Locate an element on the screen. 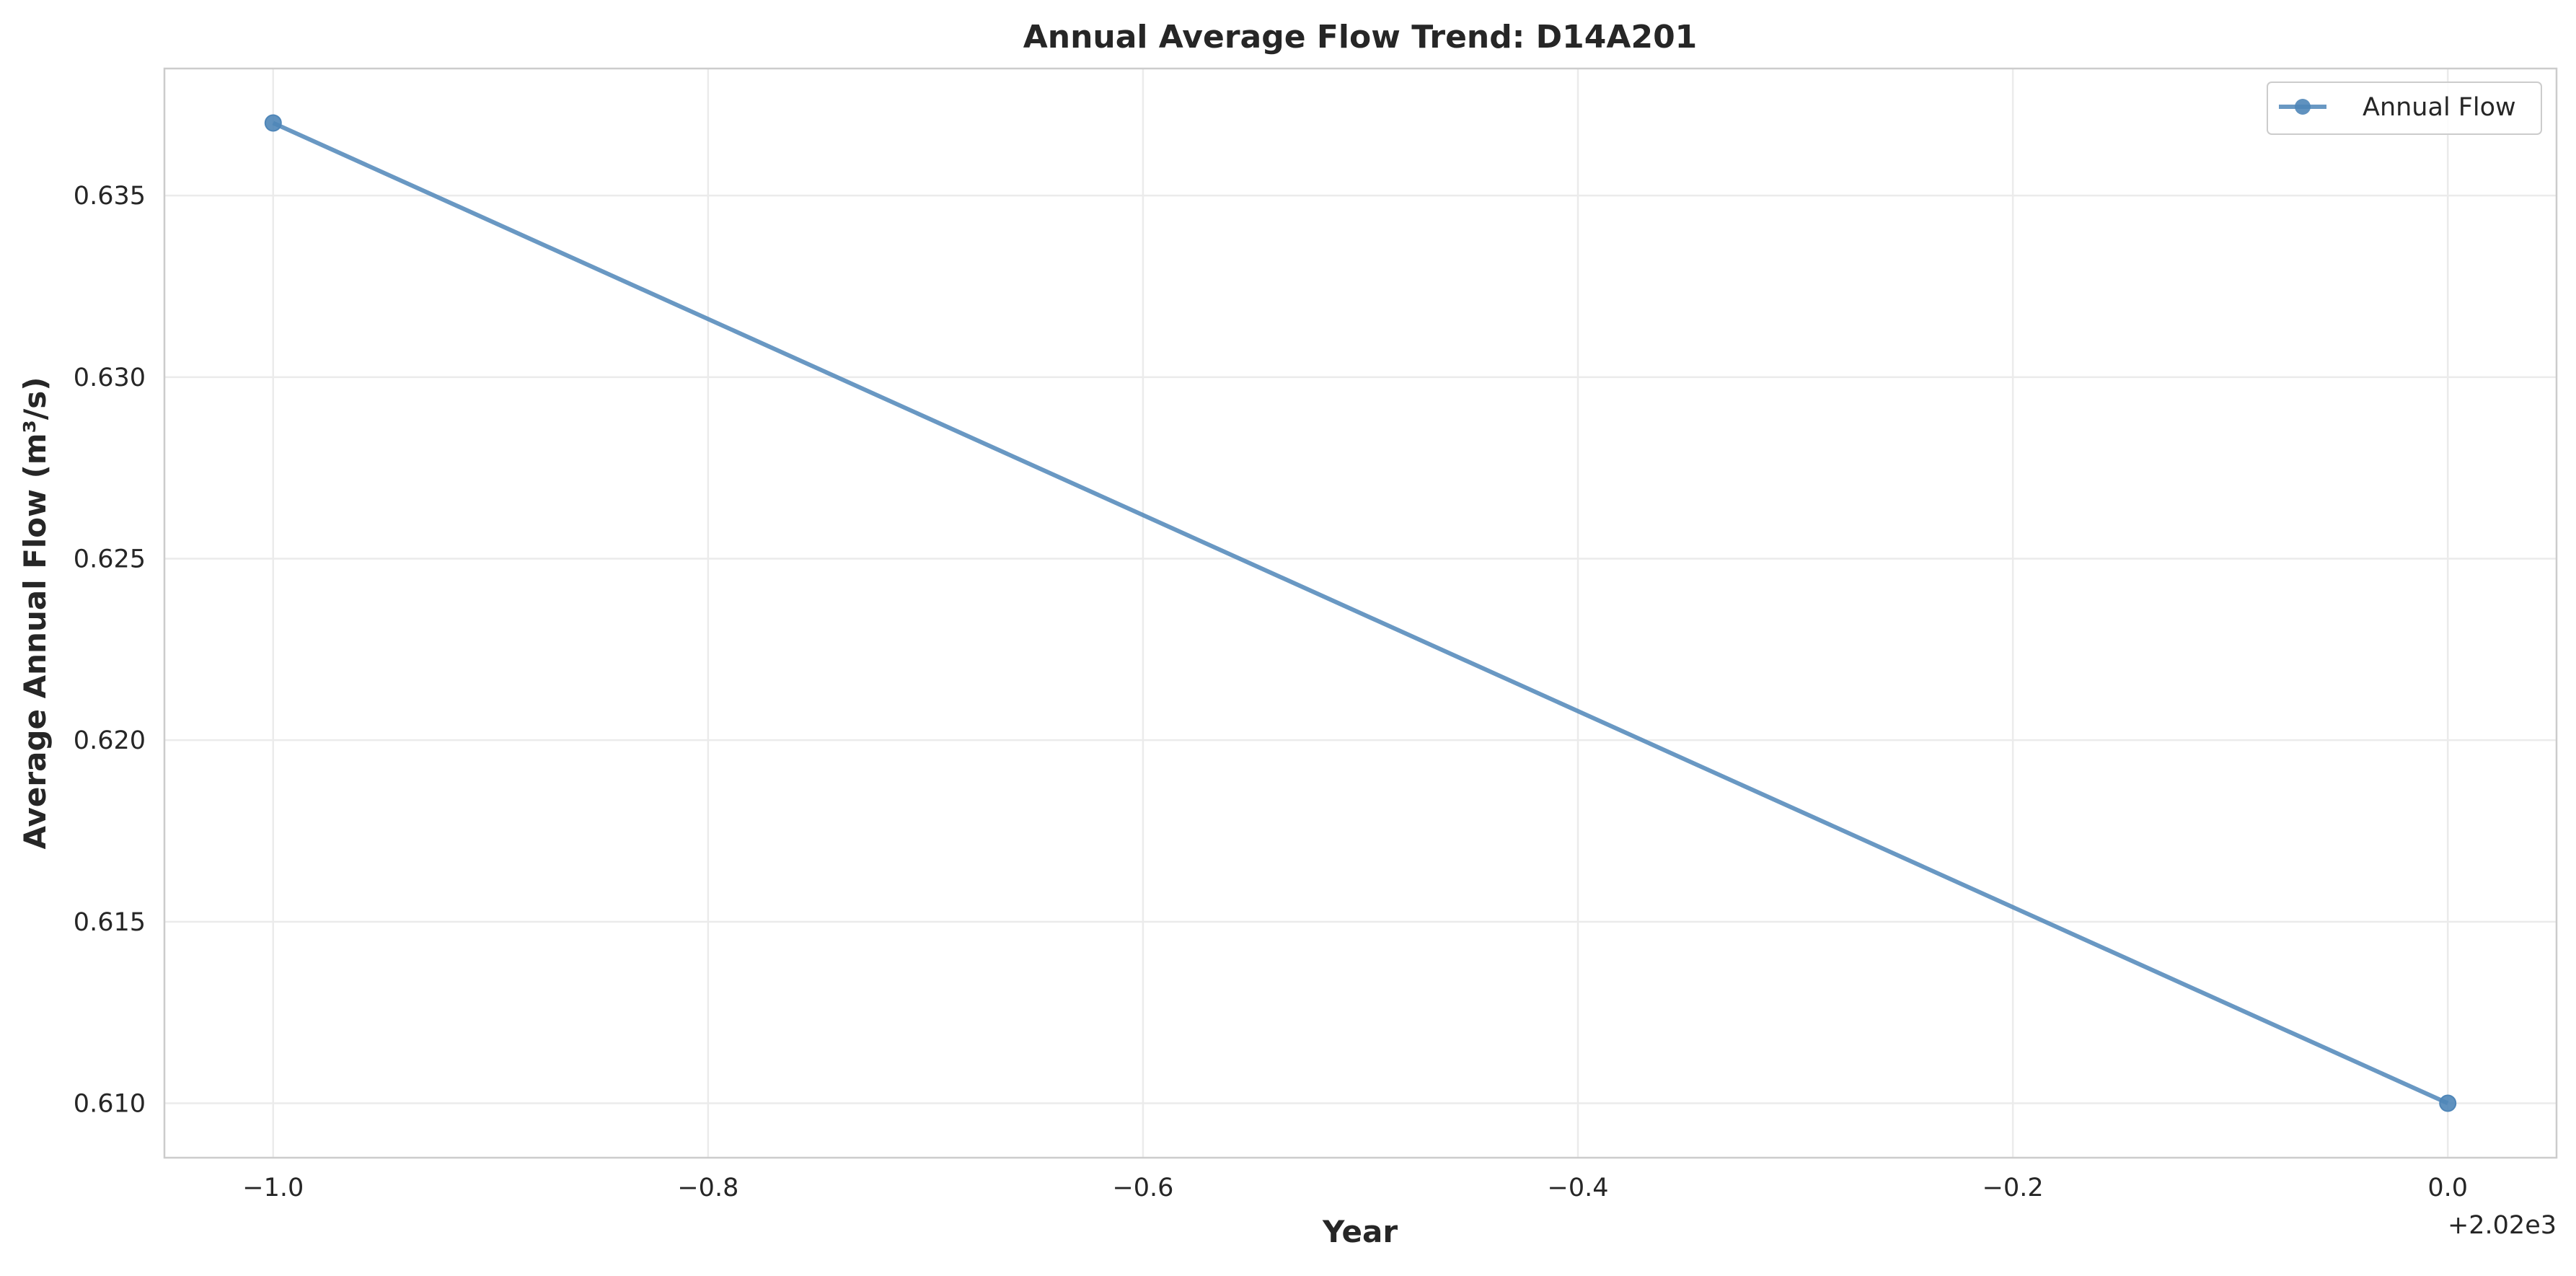 The height and width of the screenshot is (1276, 2576). x-axis-offset-label: +2.02e3 is located at coordinates (2502, 1226).